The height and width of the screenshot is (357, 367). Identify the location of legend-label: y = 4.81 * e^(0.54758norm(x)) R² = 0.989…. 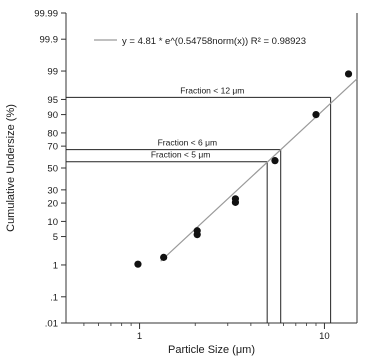
(214, 41).